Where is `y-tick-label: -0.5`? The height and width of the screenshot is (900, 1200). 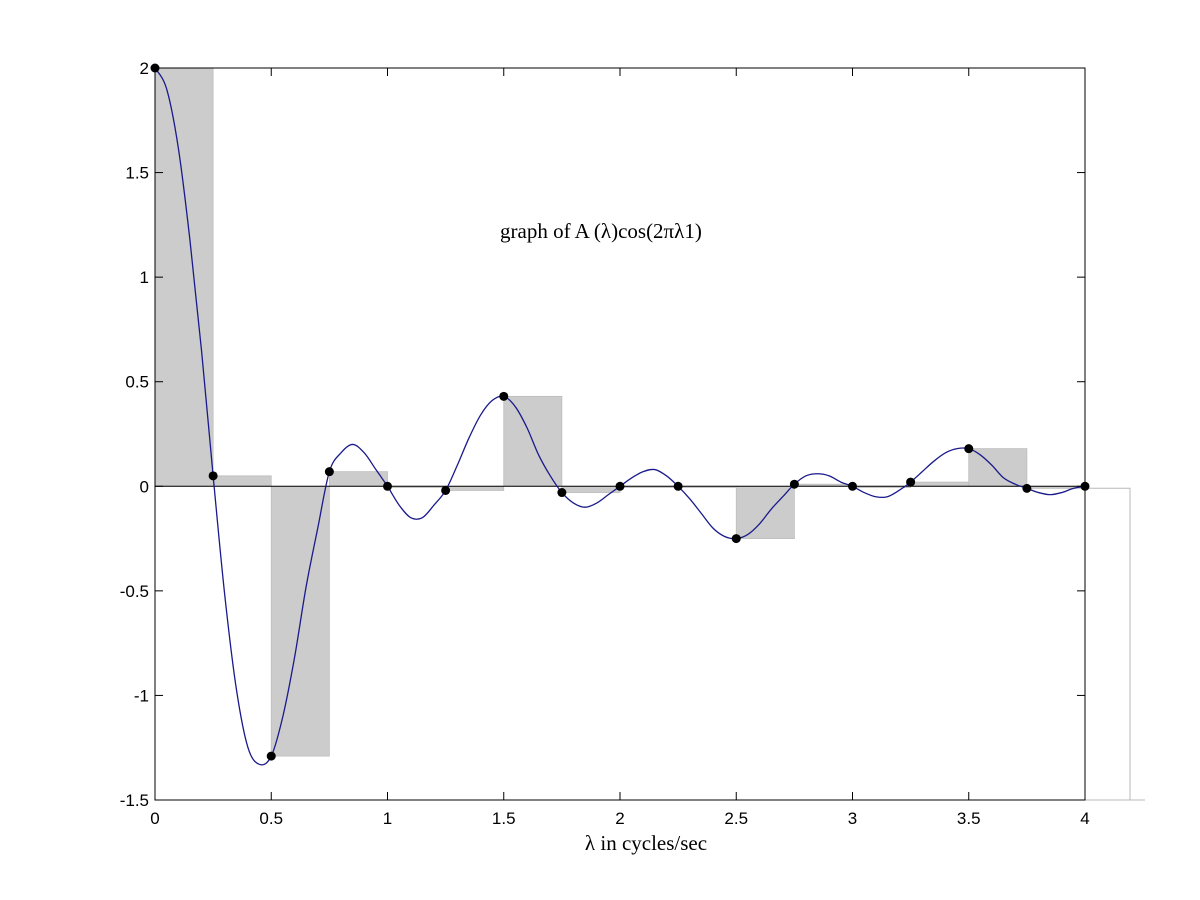
y-tick-label: -0.5 is located at coordinates (134, 591).